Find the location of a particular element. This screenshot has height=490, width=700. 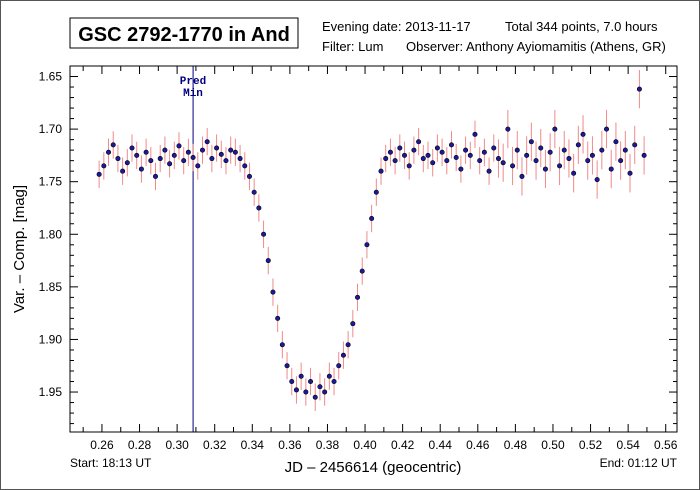

x-tick-label: 0.40 is located at coordinates (365, 445).